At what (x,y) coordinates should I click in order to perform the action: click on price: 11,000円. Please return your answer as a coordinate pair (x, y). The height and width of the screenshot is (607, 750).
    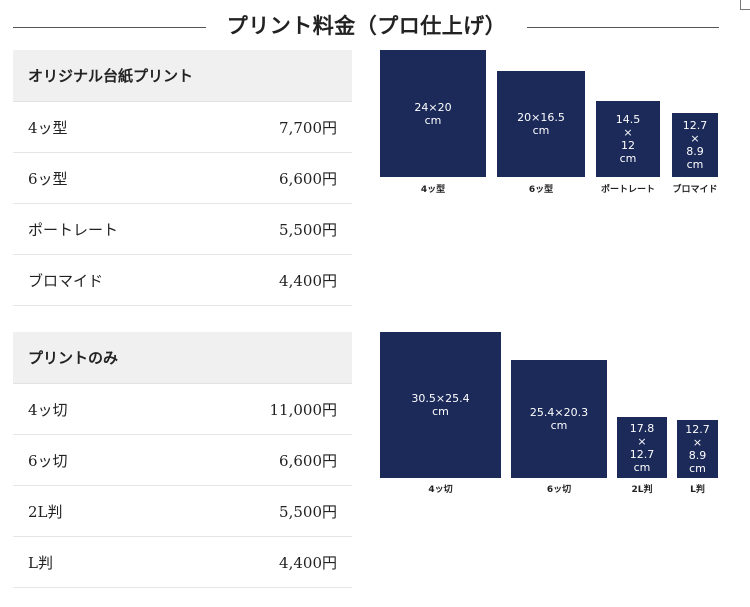
    Looking at the image, I should click on (303, 409).